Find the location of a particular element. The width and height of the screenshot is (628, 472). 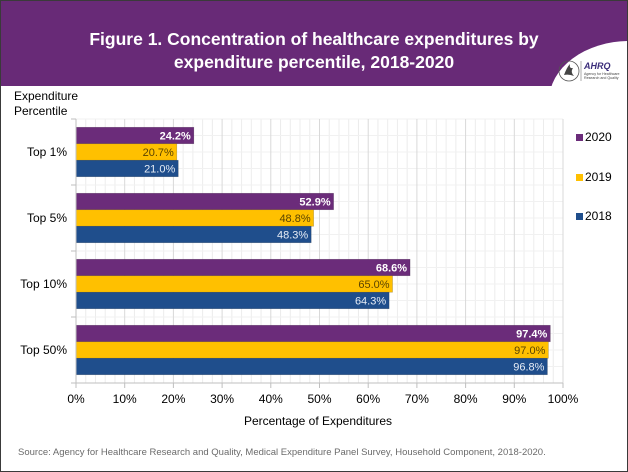

data-label: 20.7% is located at coordinates (158, 153).